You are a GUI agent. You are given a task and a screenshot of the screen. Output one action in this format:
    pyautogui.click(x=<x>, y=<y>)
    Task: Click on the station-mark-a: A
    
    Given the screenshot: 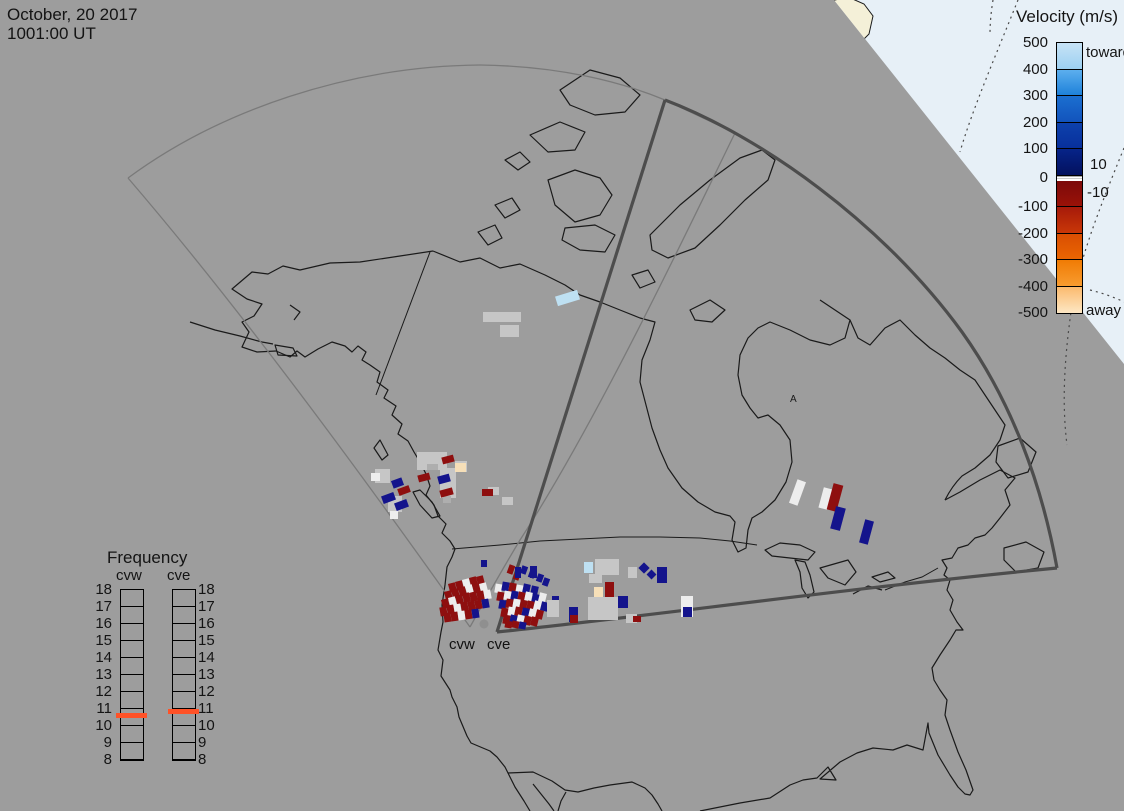 What is the action you would take?
    pyautogui.click(x=793, y=399)
    